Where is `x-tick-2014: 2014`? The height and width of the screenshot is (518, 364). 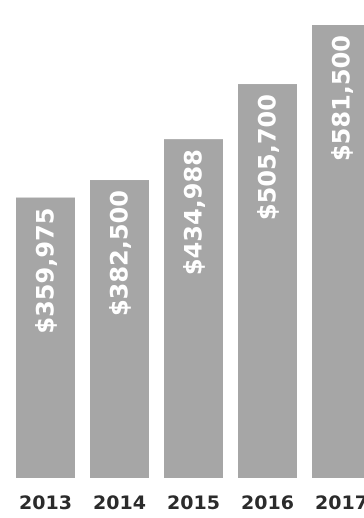 x-tick-2014: 2014 is located at coordinates (119, 503).